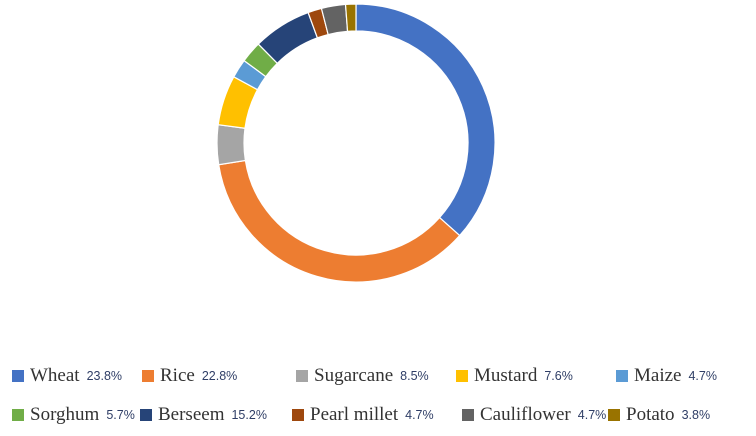  I want to click on legend-percent: 5.7%, so click(120, 415).